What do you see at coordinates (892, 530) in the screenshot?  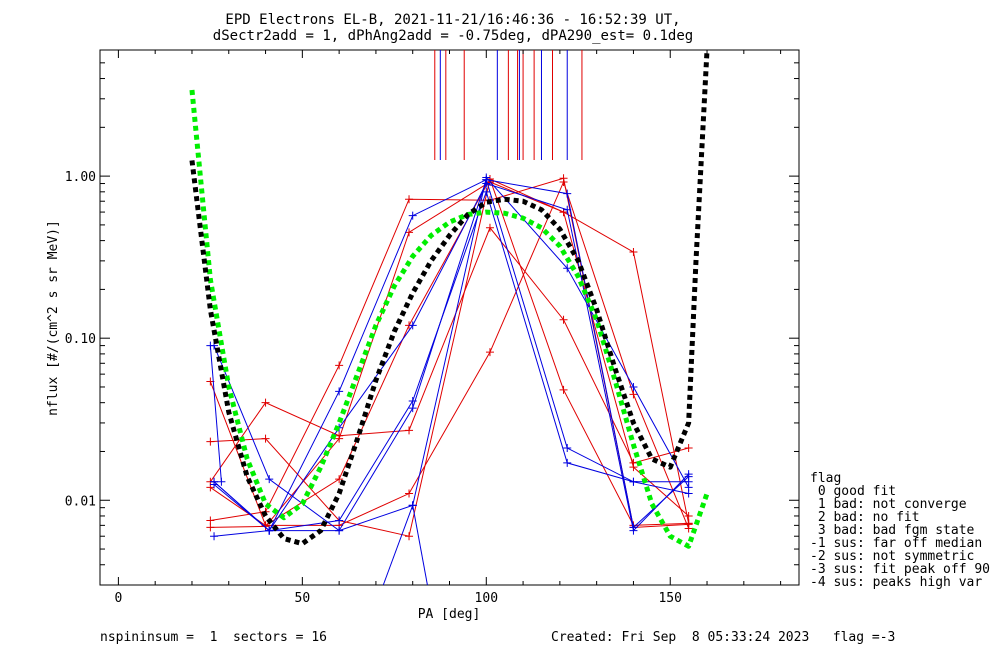 I see `legend-item: 3 bad: bad fgm state` at bounding box center [892, 530].